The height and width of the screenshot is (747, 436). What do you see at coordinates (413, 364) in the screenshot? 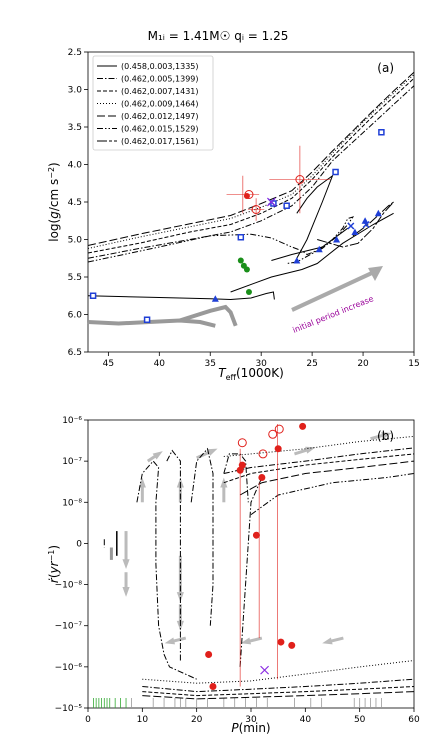
I see `panel-a-xtick-label: 15` at bounding box center [413, 364].